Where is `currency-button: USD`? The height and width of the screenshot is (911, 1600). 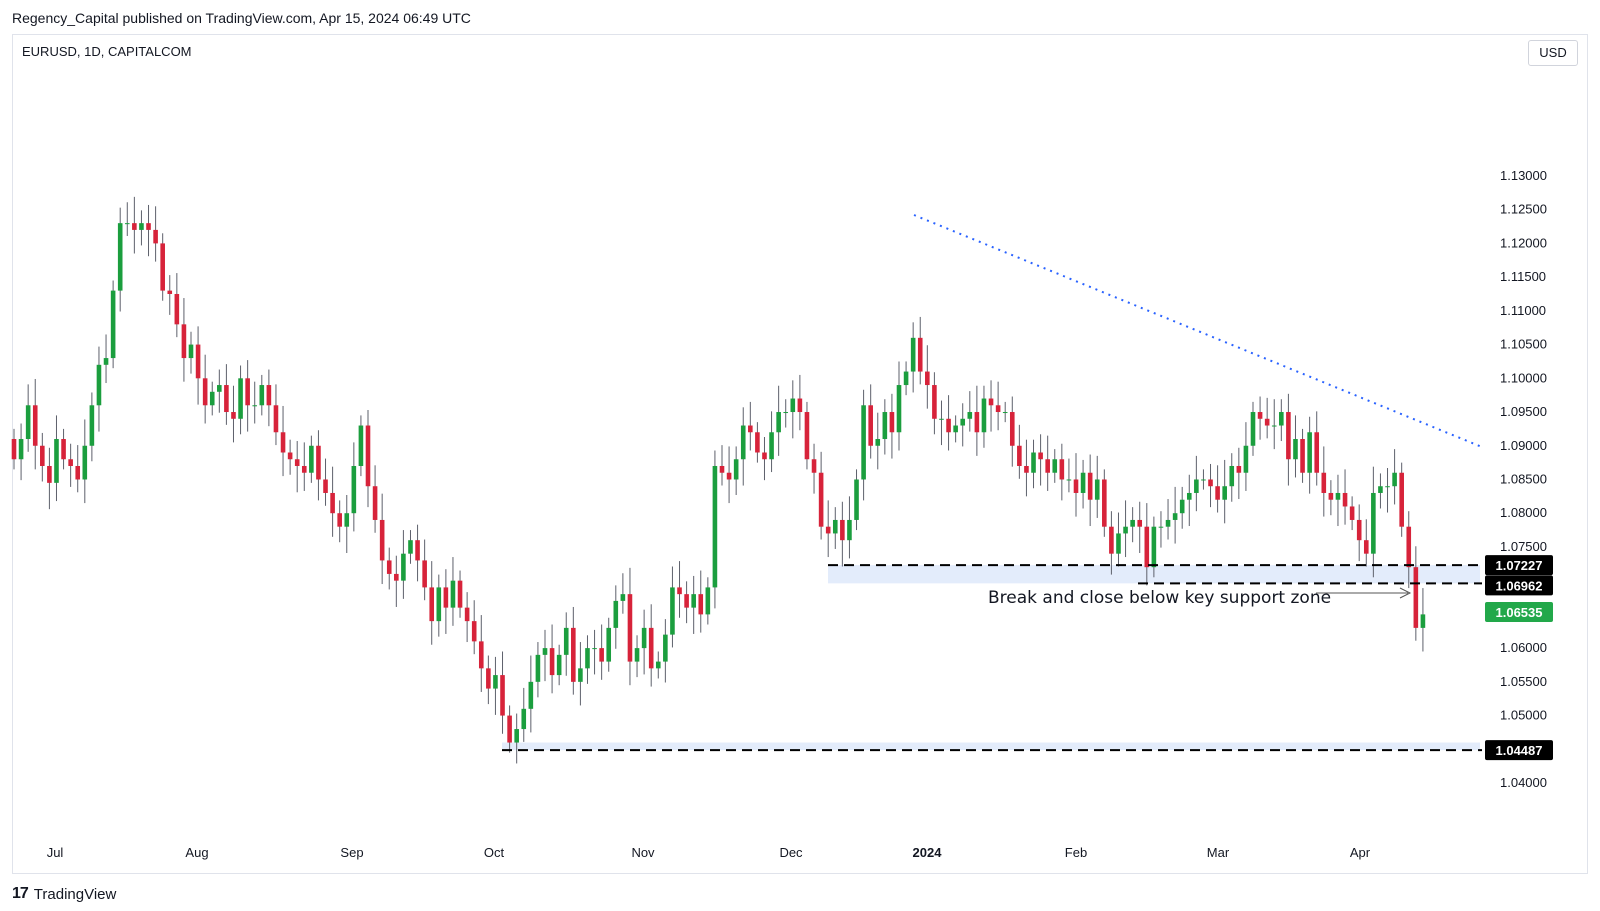 currency-button: USD is located at coordinates (1553, 53).